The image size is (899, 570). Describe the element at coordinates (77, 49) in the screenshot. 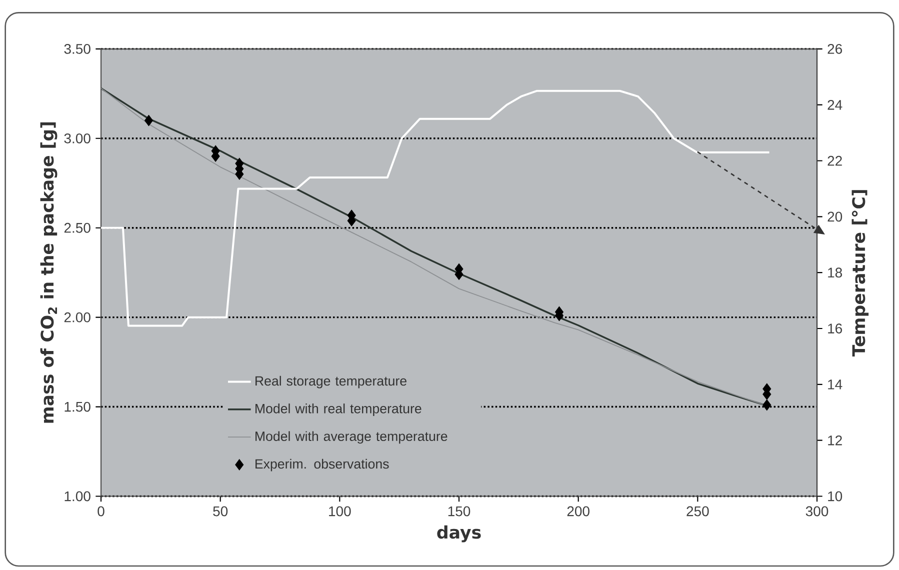

I see `y-tick-label: 3.50` at that location.